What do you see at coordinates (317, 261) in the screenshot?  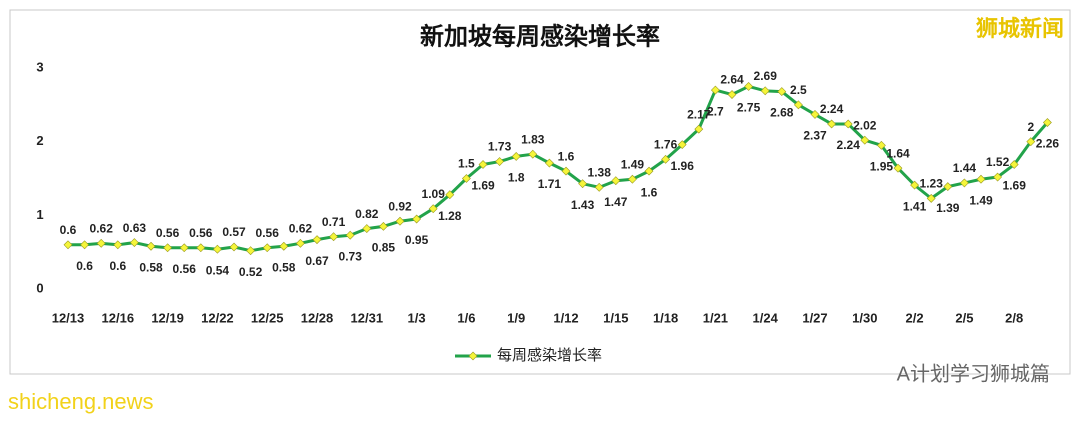 I see `data-label: 0.67` at bounding box center [317, 261].